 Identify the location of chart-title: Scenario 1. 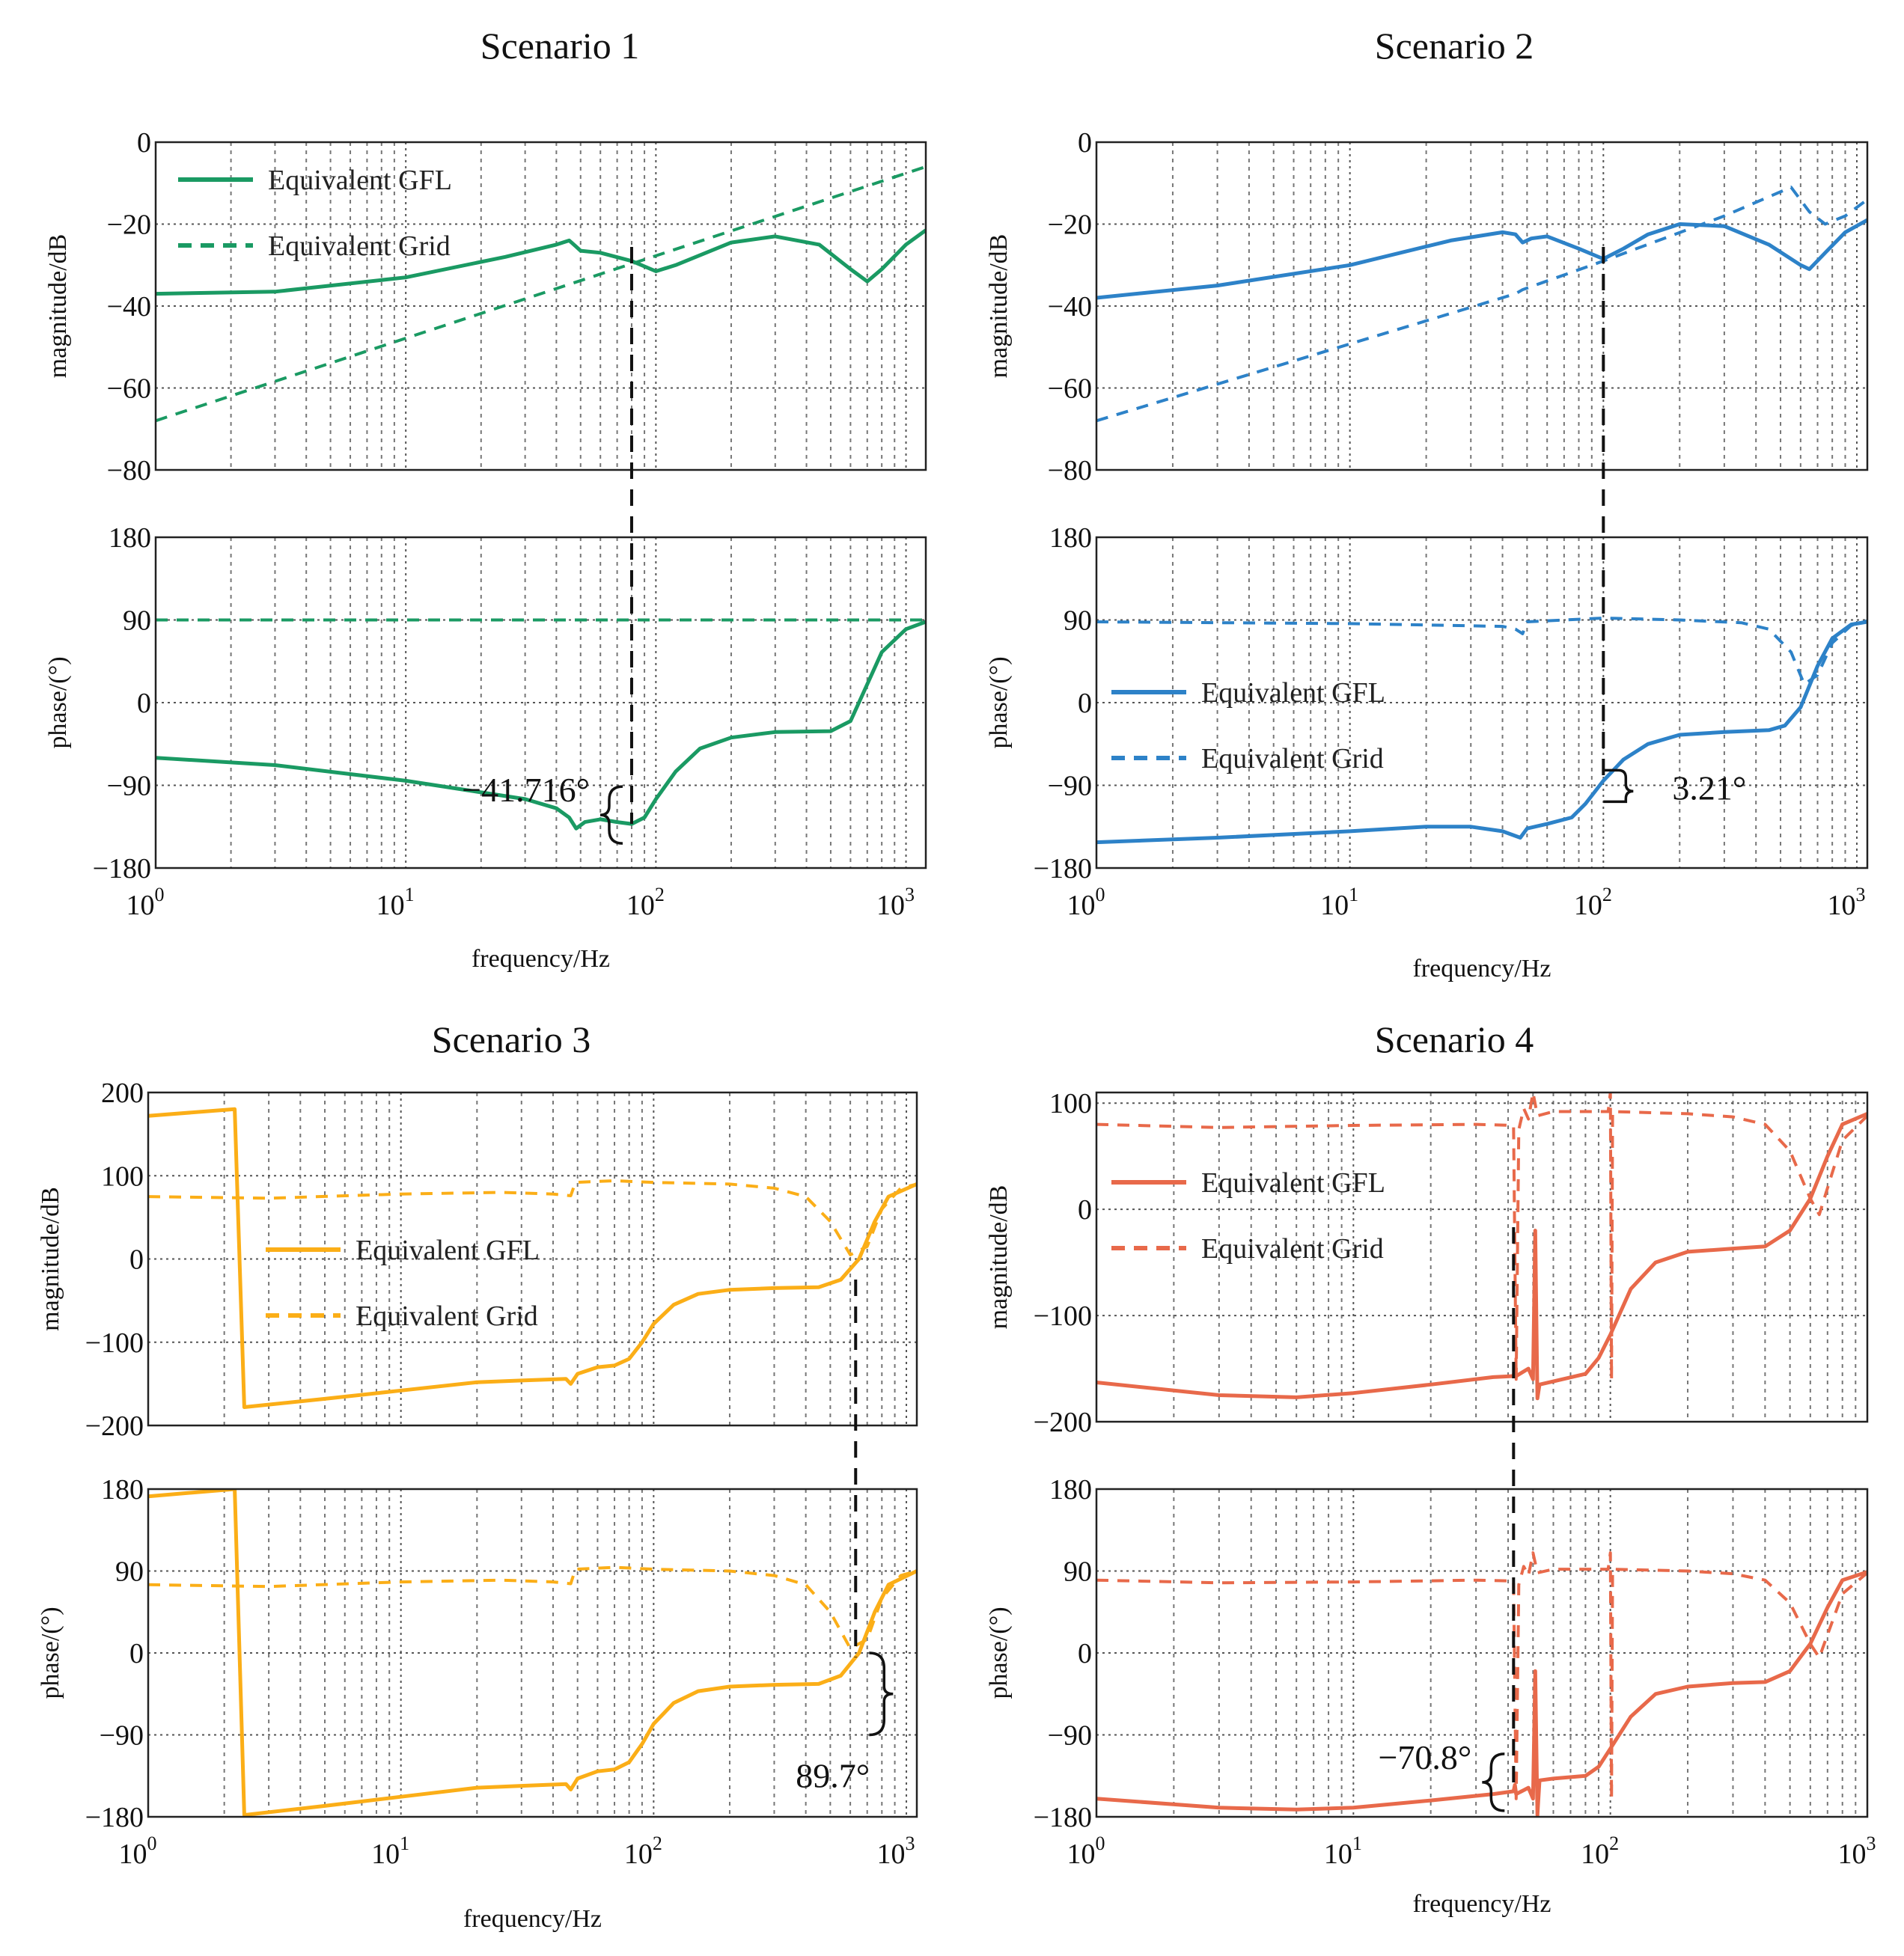
(559, 46).